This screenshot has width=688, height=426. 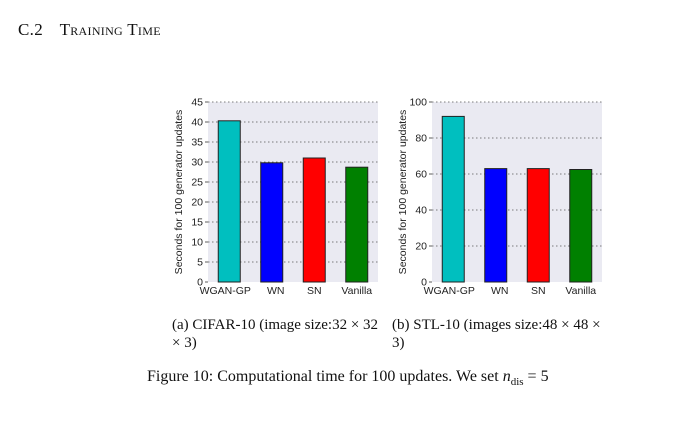 What do you see at coordinates (421, 139) in the screenshot?
I see `y-tick-label: 80` at bounding box center [421, 139].